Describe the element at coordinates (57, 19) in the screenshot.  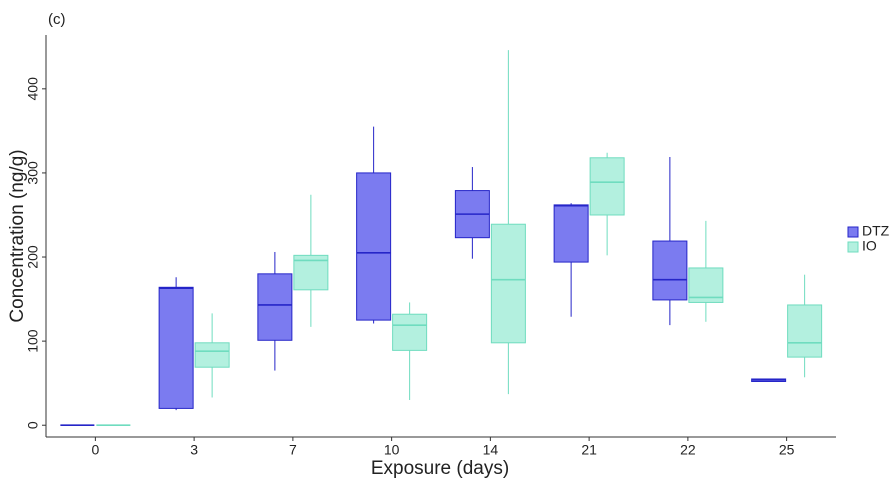
I see `chart-title: (c)` at that location.